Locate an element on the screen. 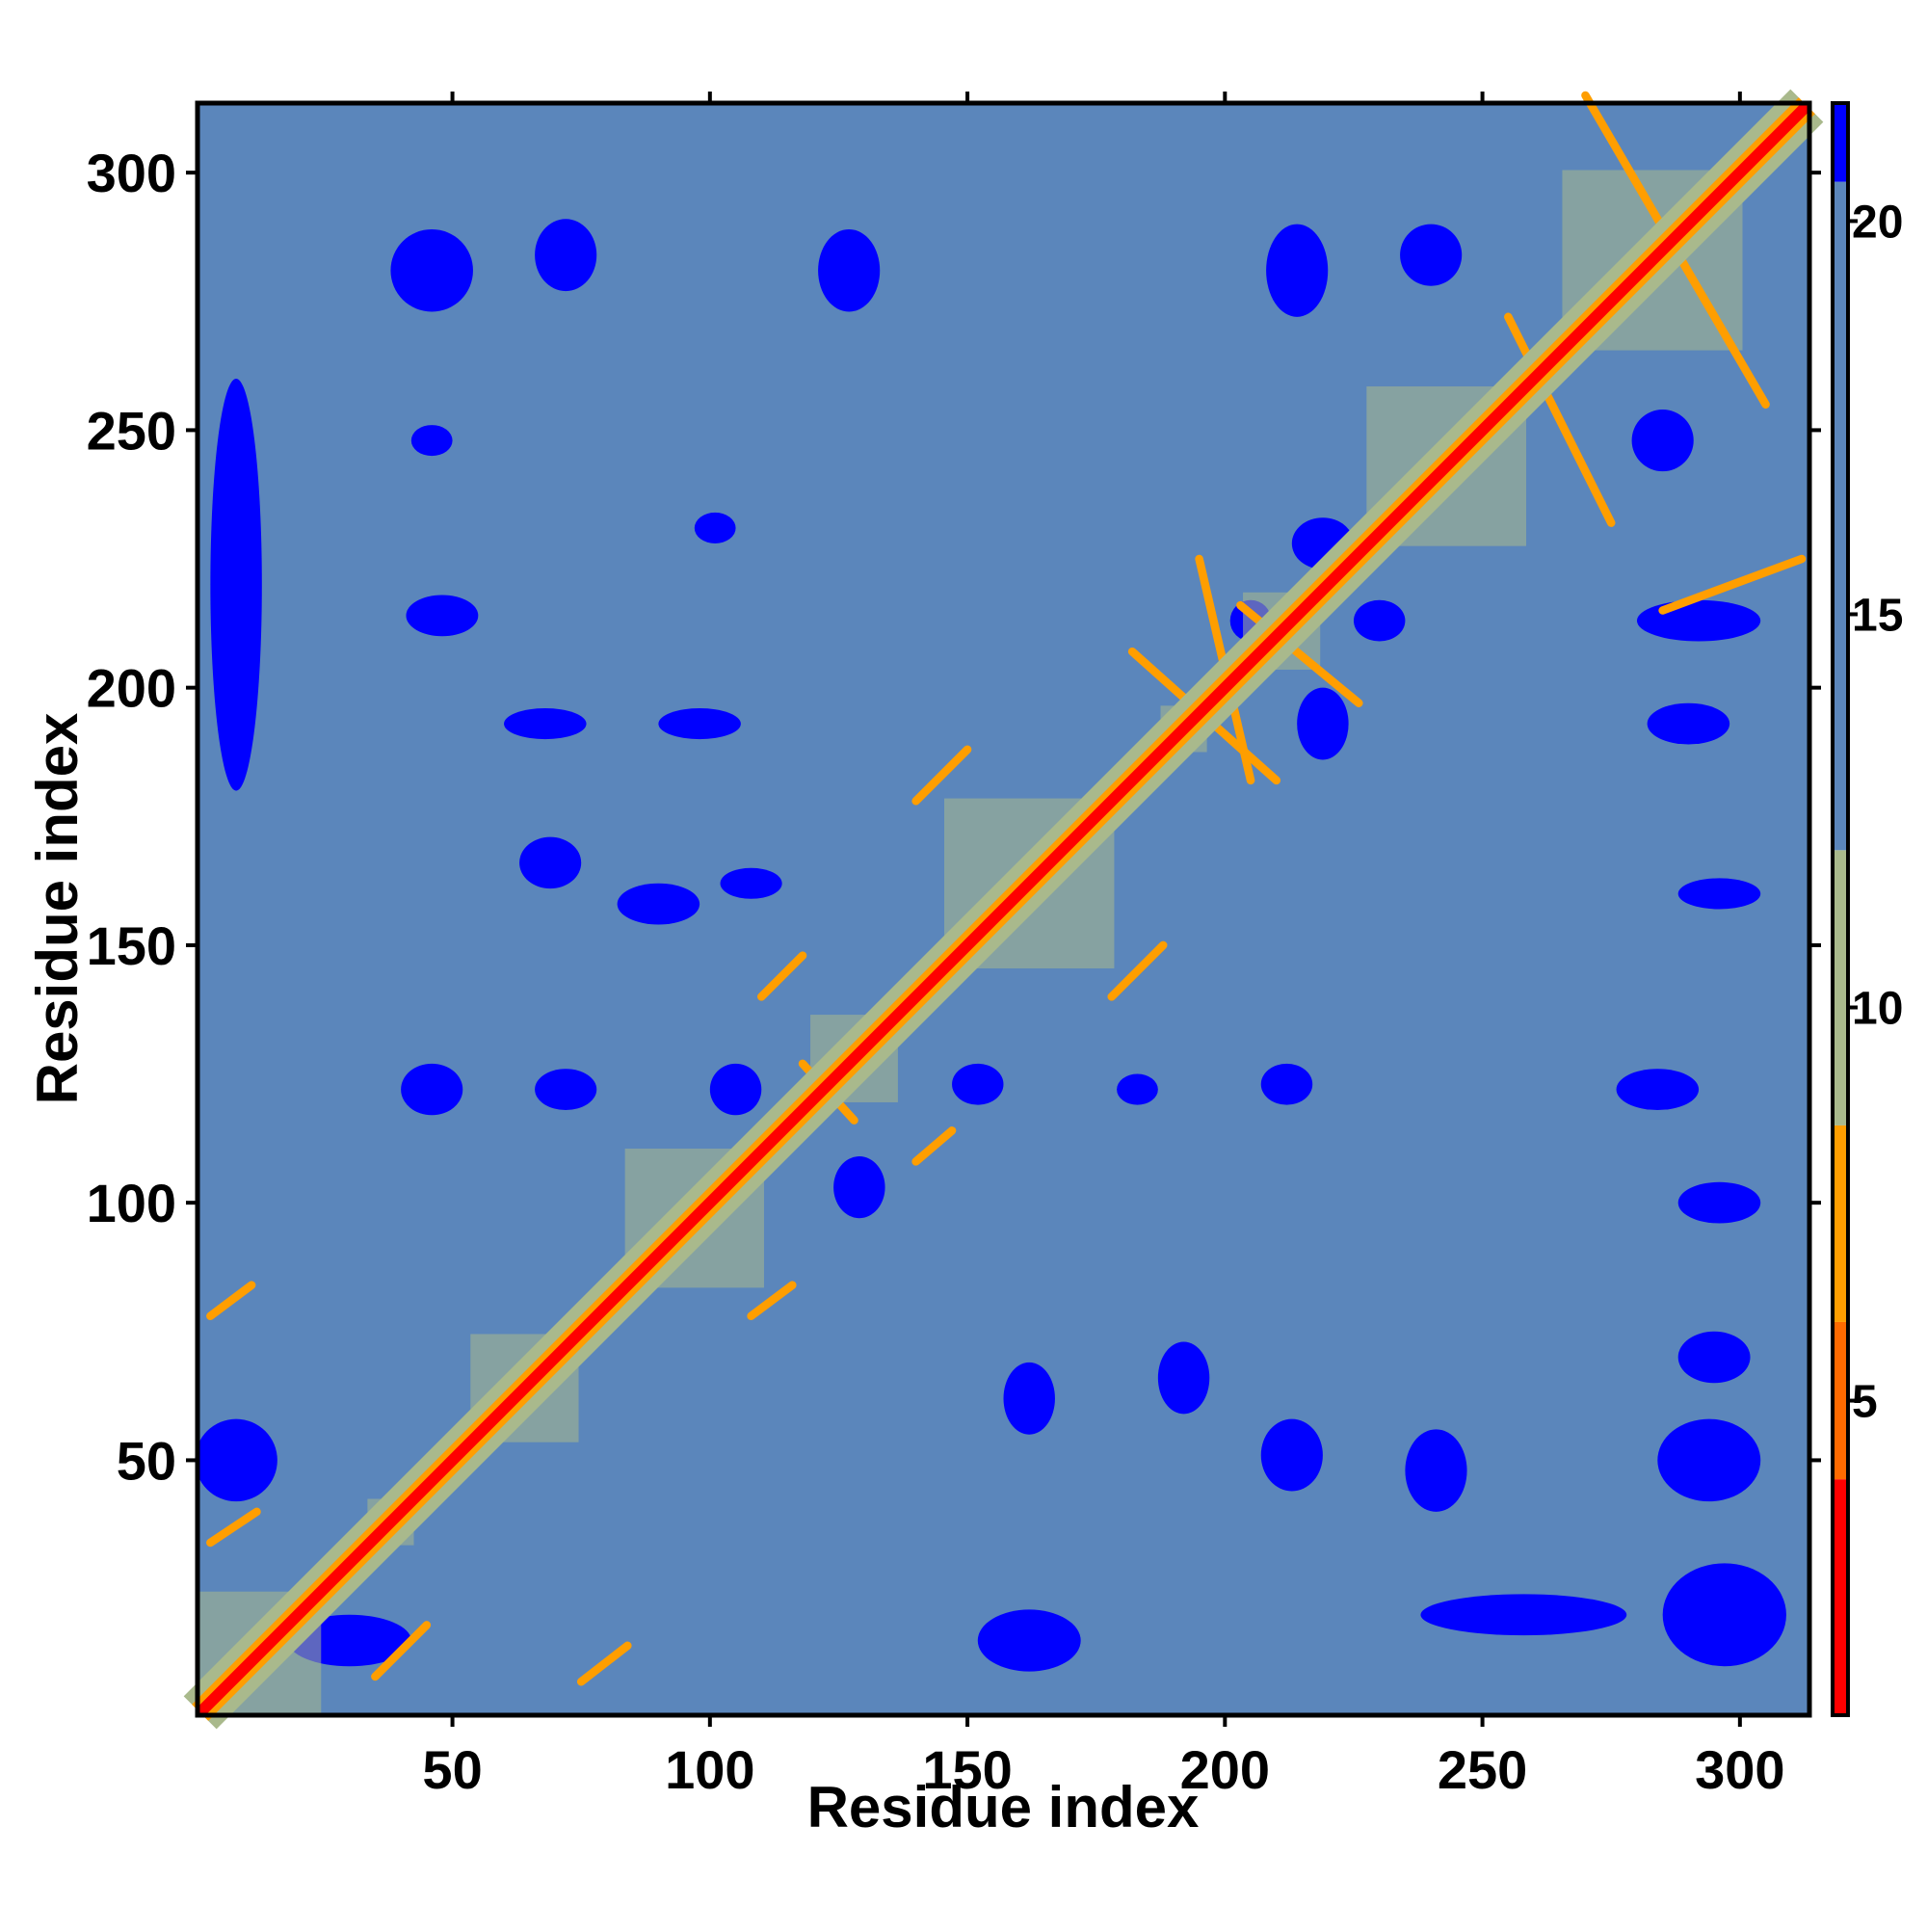 This screenshot has width=1927, height=1932. x-tick-label: 200 is located at coordinates (1225, 1769).